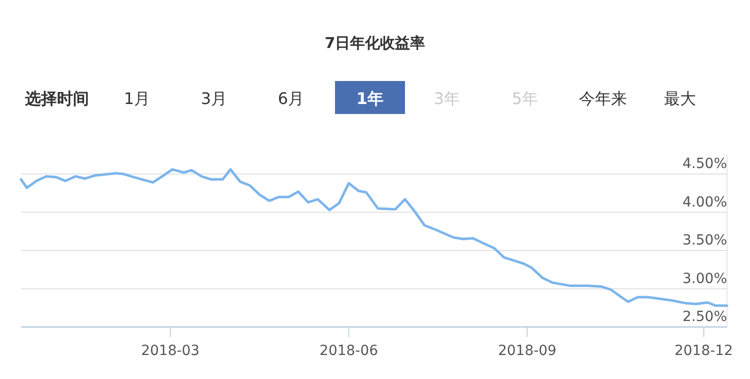 This screenshot has width=750, height=379. Describe the element at coordinates (704, 202) in the screenshot. I see `y-tick-label: 4.00%` at that location.